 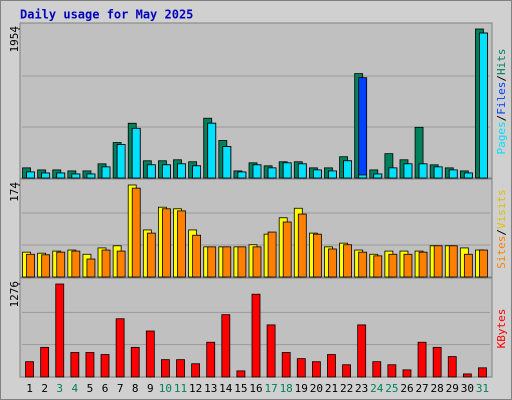 What do you see at coordinates (29, 388) in the screenshot?
I see `x-tick-label: 1` at bounding box center [29, 388].